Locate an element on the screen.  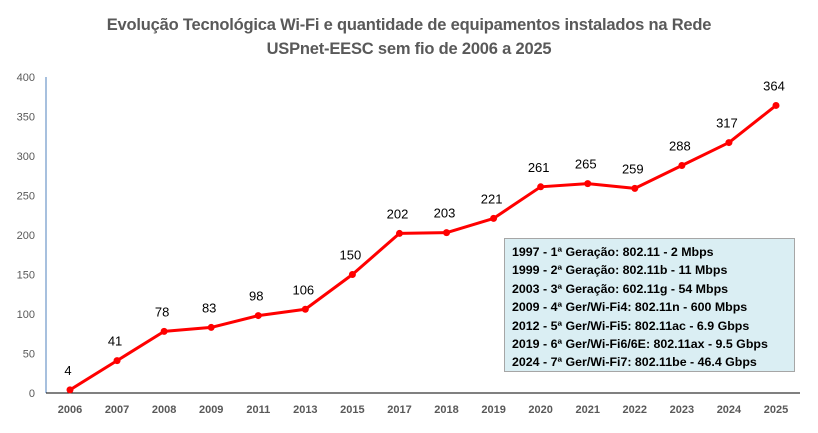
y-tick-label: 50 is located at coordinates (29, 355).